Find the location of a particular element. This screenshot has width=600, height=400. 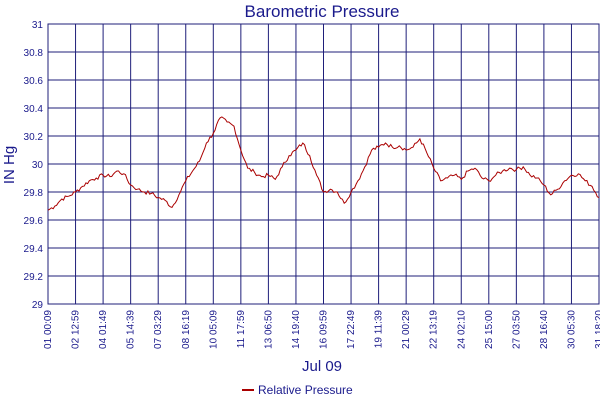

y-tick-labels: 29 29.2 29.4 29.6 29.8 30 30.2 30.4 30.6 30.8 31 is located at coordinates (34, 165).